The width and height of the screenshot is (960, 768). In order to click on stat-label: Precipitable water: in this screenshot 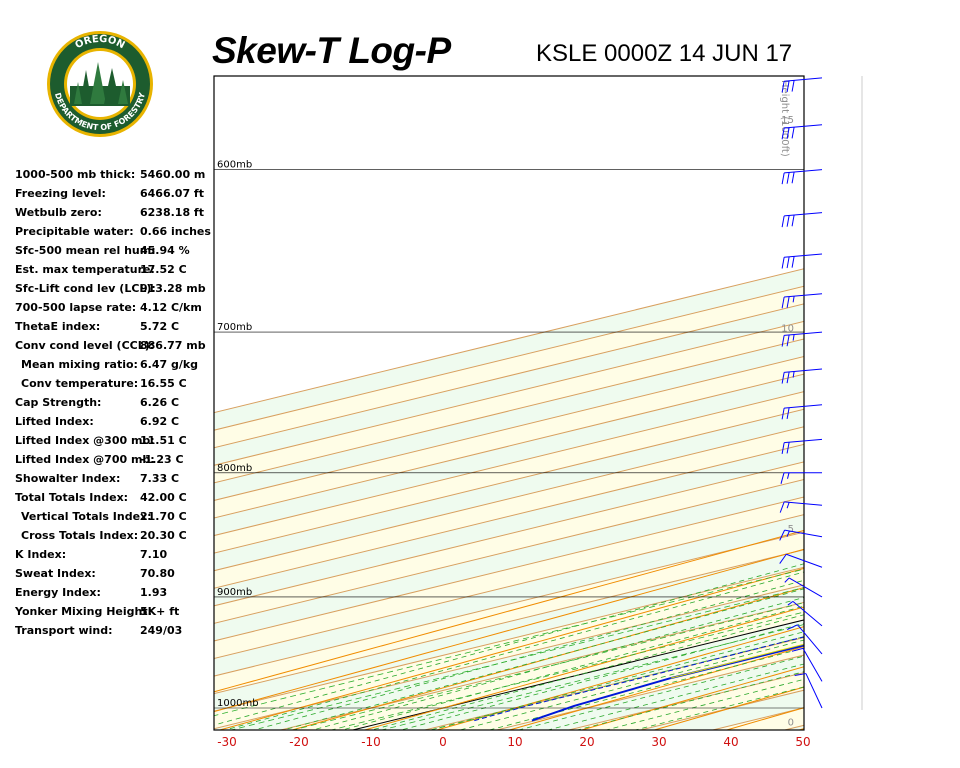, I will do `click(74, 231)`.